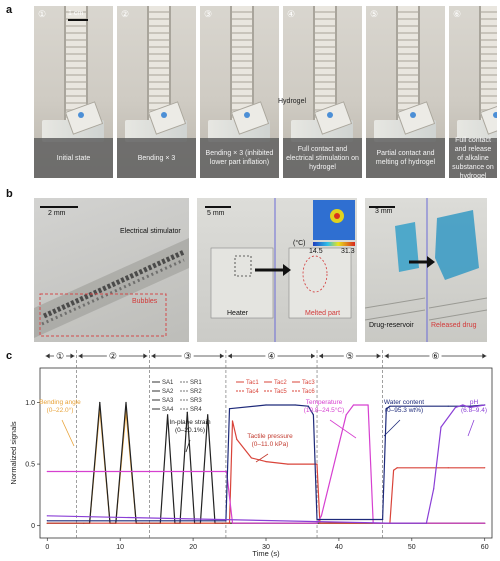 Image resolution: width=500 pixels, height=561 pixels. Describe the element at coordinates (350, 356) in the screenshot. I see `stage-label: ⑤` at that location.